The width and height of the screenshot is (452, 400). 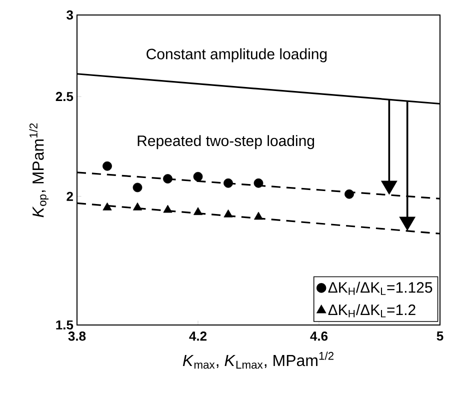 I want to click on y-axis-title: K$_{op}$, MPam$^{1/2}$, so click(x=39, y=170).